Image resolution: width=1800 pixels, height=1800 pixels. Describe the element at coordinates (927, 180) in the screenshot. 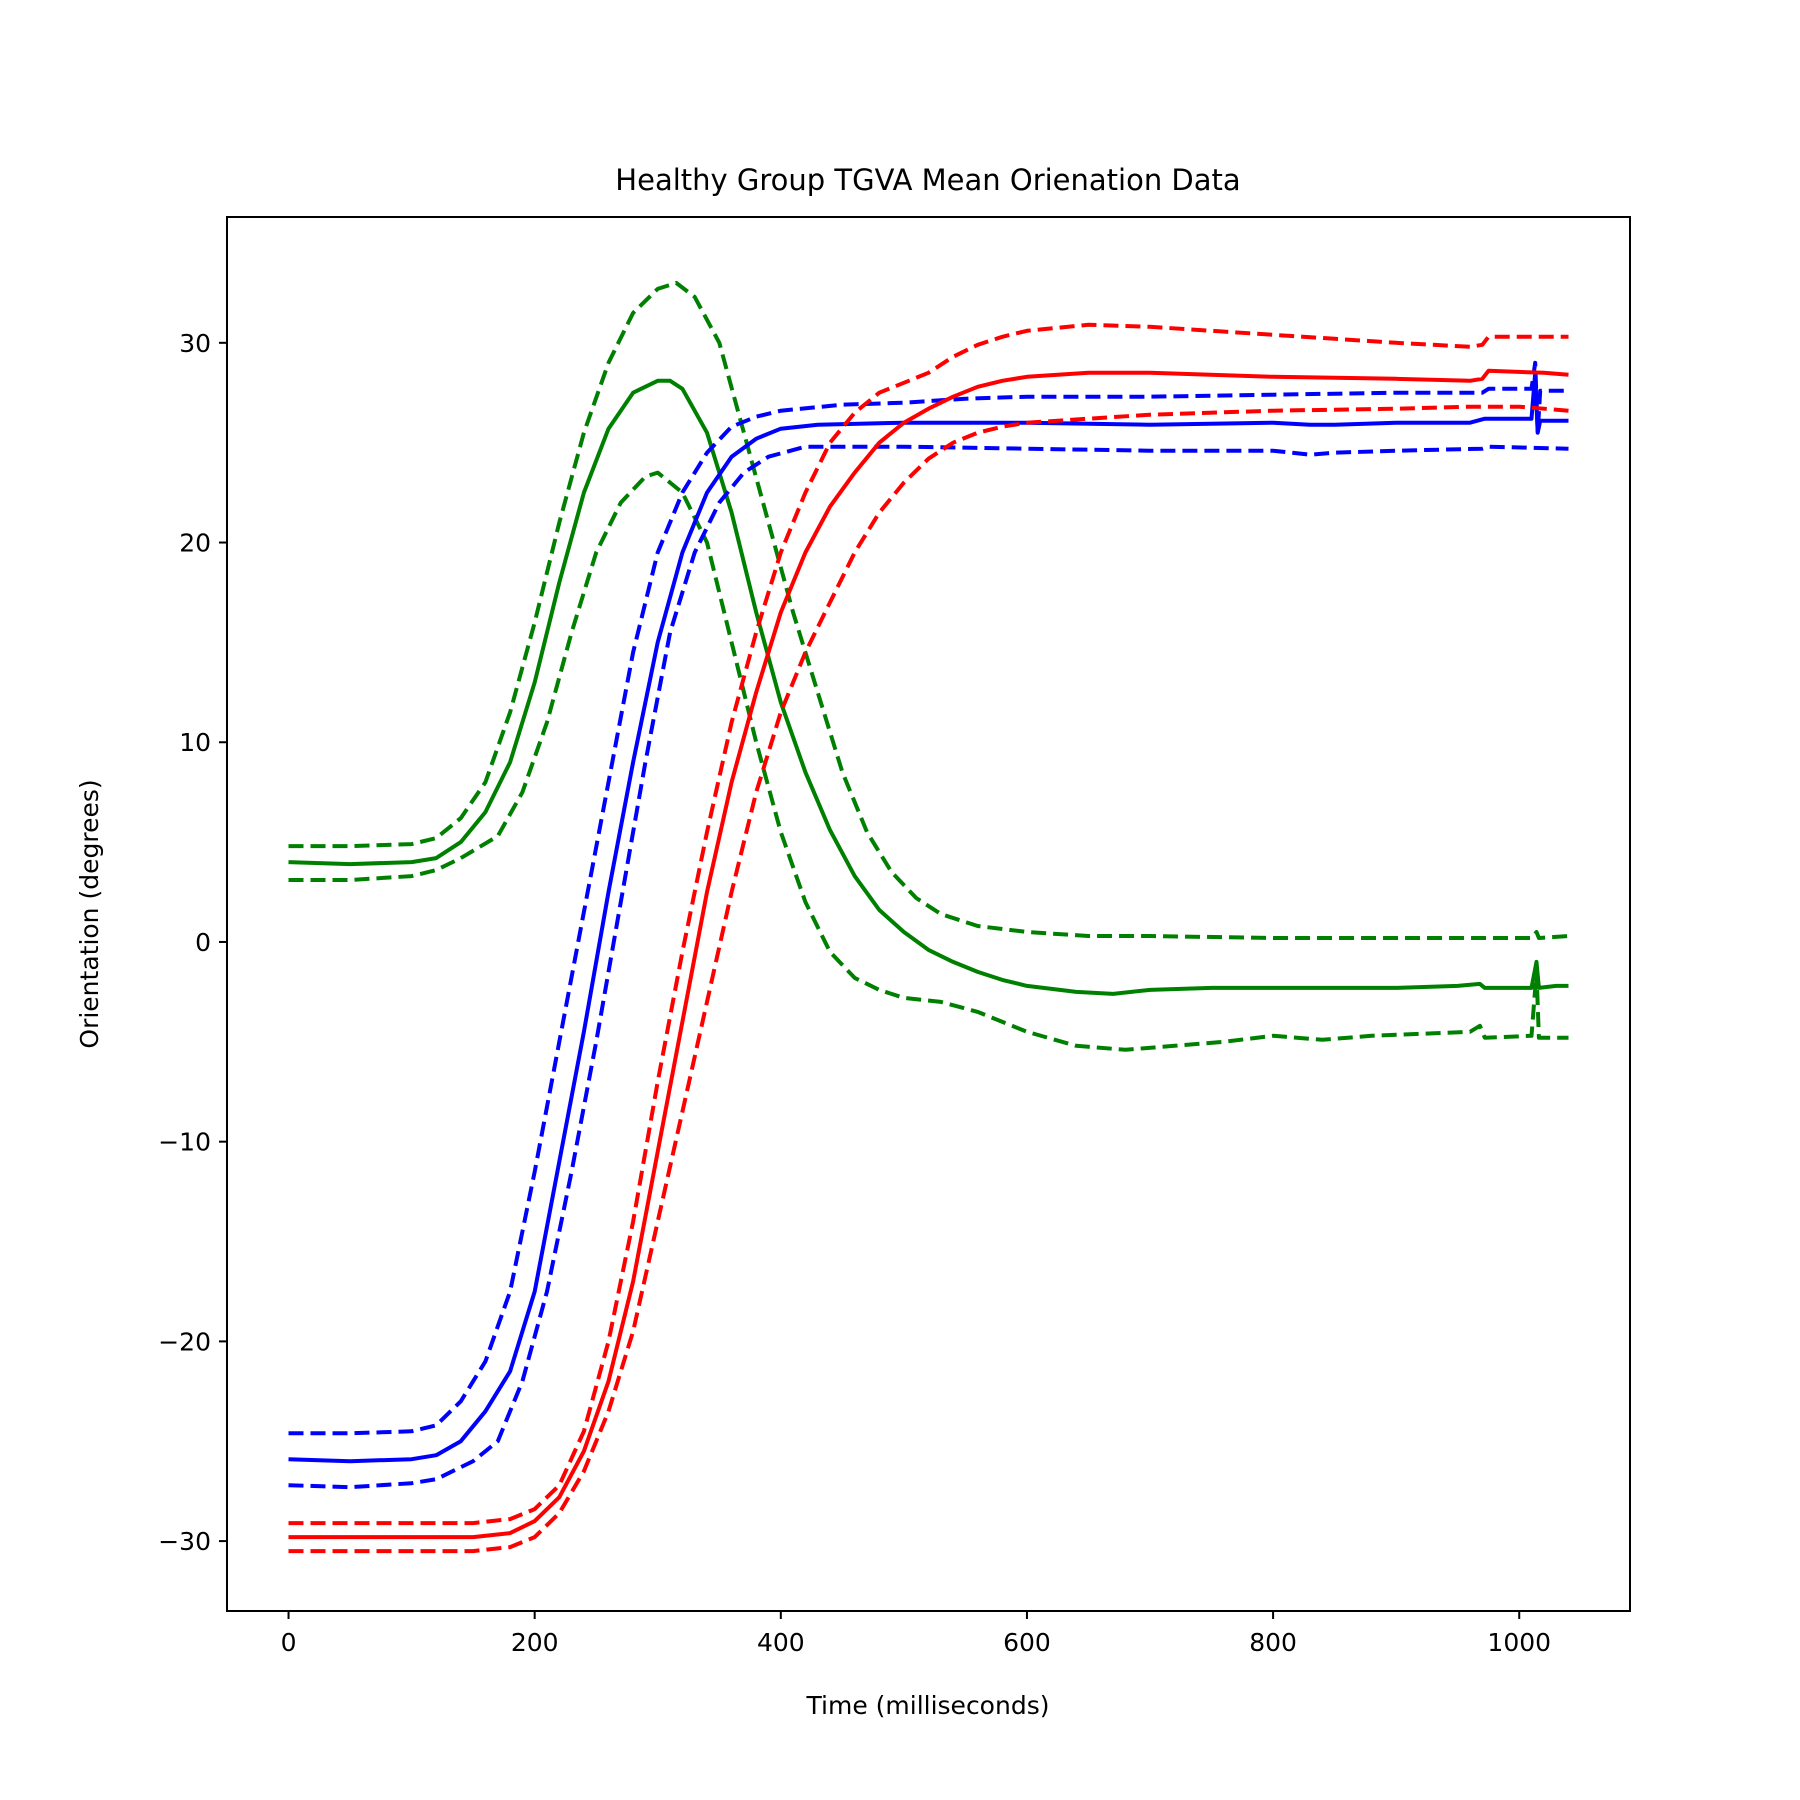

I see `chart-title: Healthy Group TGVA Mean Orienation Data` at that location.